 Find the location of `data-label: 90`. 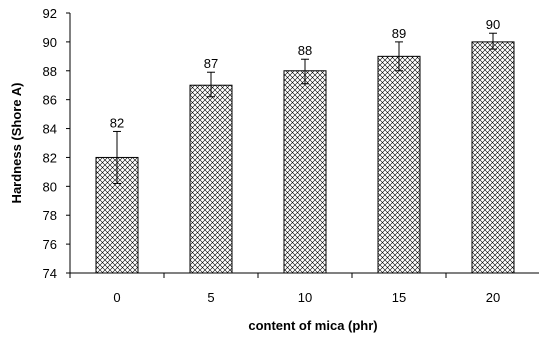

data-label: 90 is located at coordinates (493, 24).